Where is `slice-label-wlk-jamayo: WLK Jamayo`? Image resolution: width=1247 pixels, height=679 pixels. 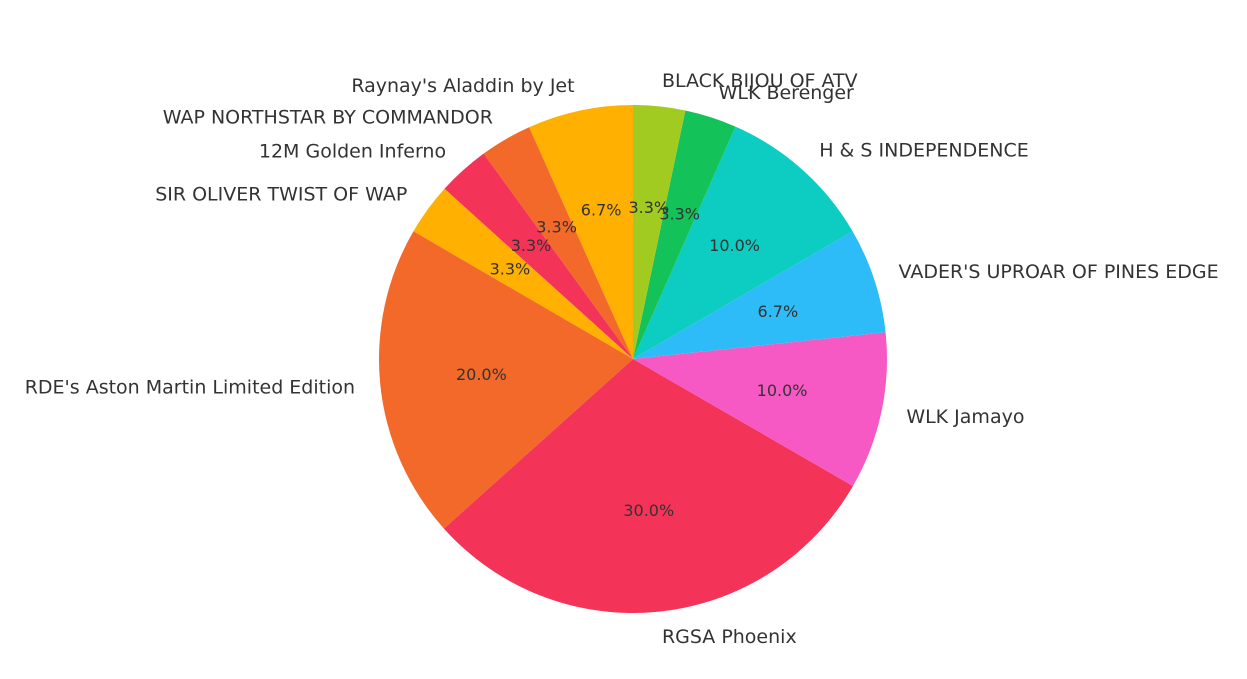
slice-label-wlk-jamayo: WLK Jamayo is located at coordinates (965, 417).